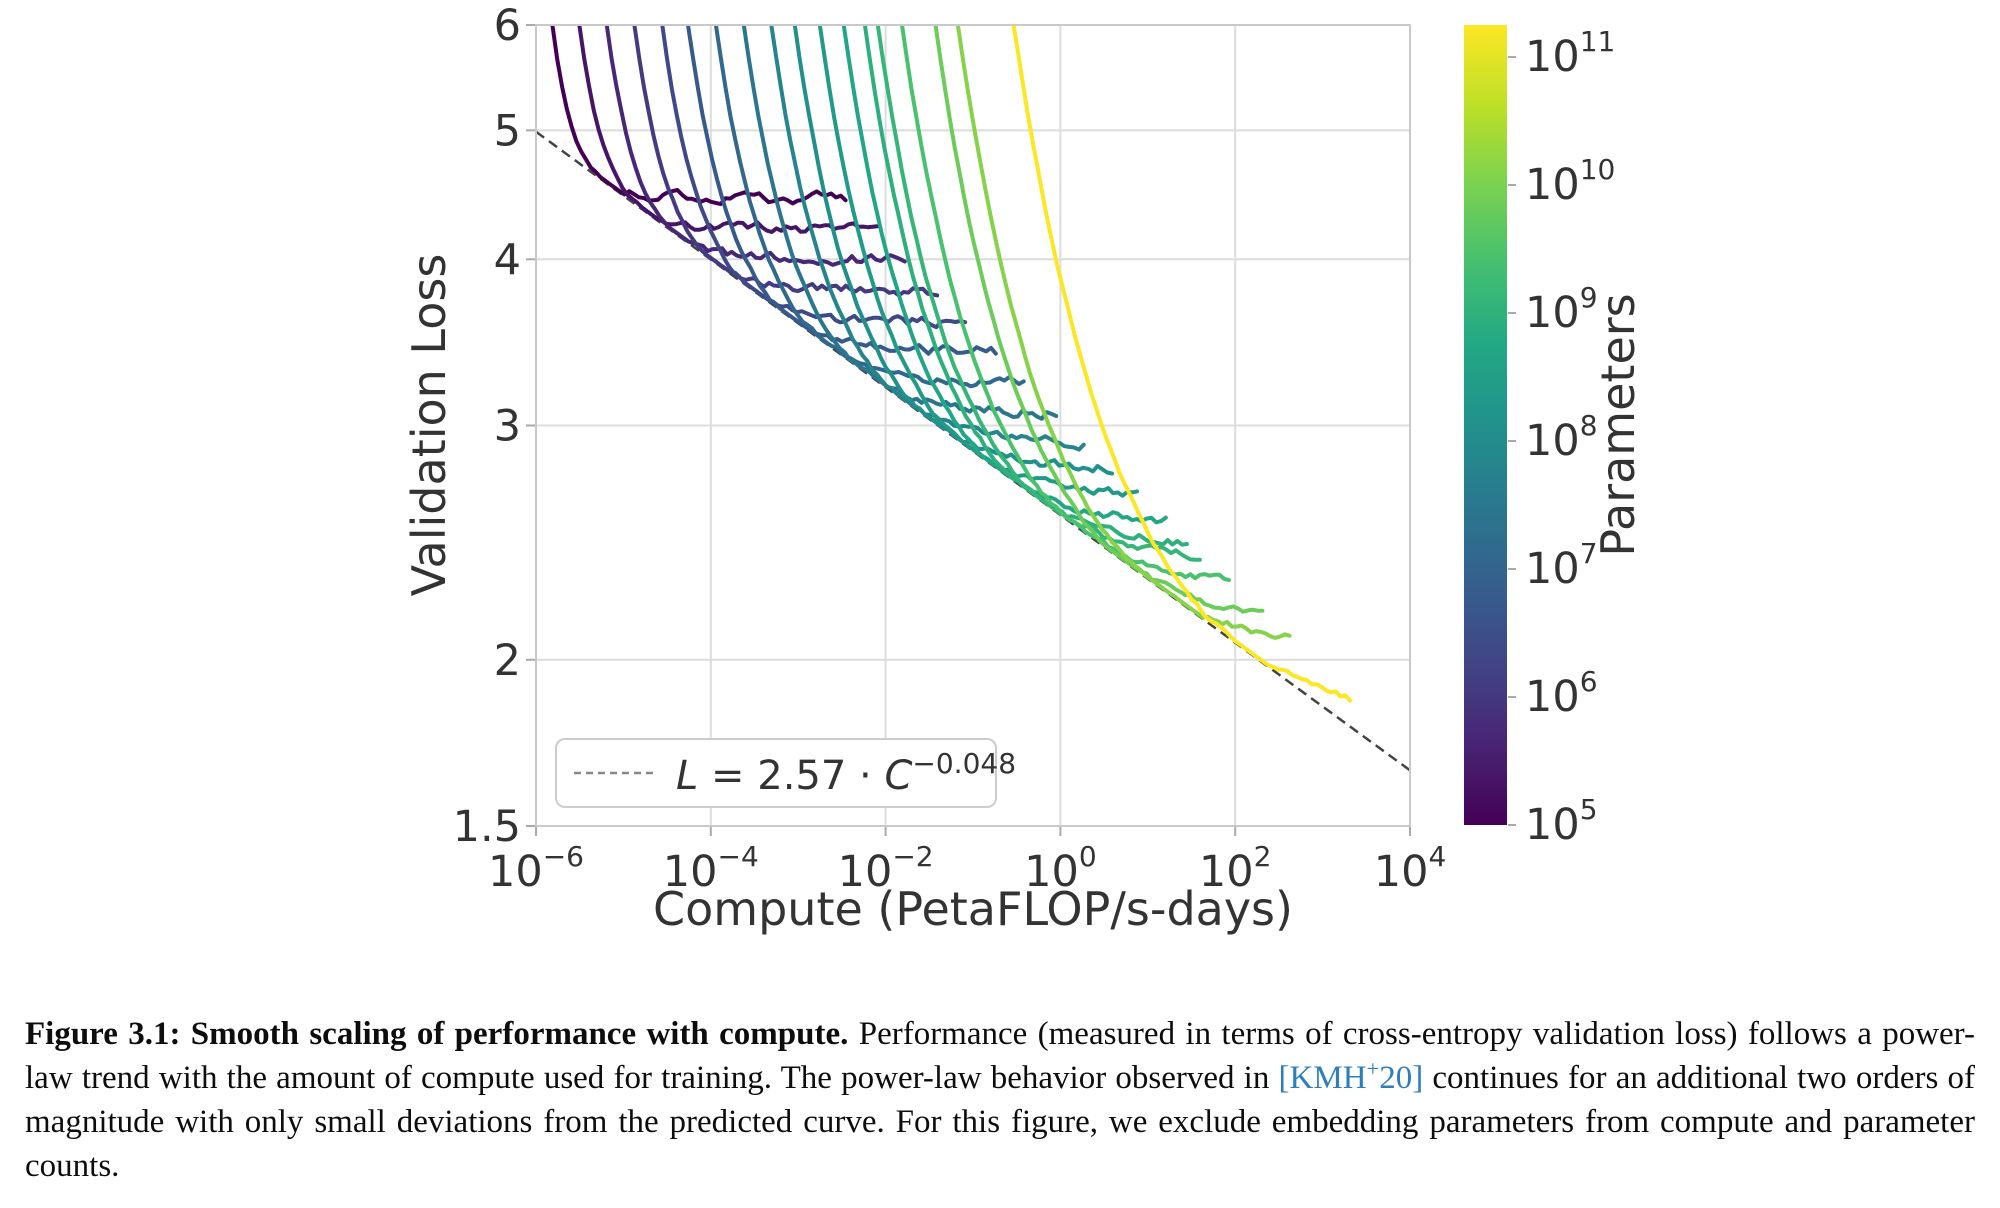 This screenshot has height=1208, width=2000. I want to click on x-tick-label: 10⁻², so click(886, 868).